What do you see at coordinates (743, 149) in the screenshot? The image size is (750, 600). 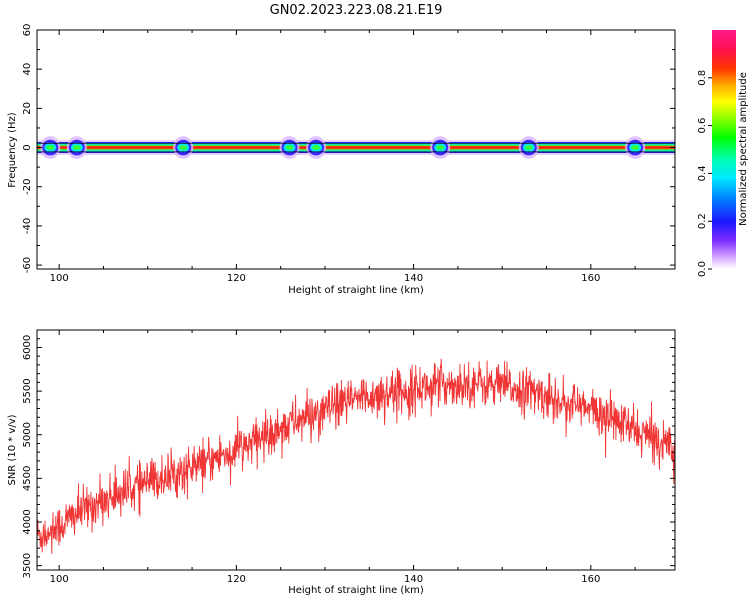 I see `colorbar-label: Normalized spectral amplitude` at bounding box center [743, 149].